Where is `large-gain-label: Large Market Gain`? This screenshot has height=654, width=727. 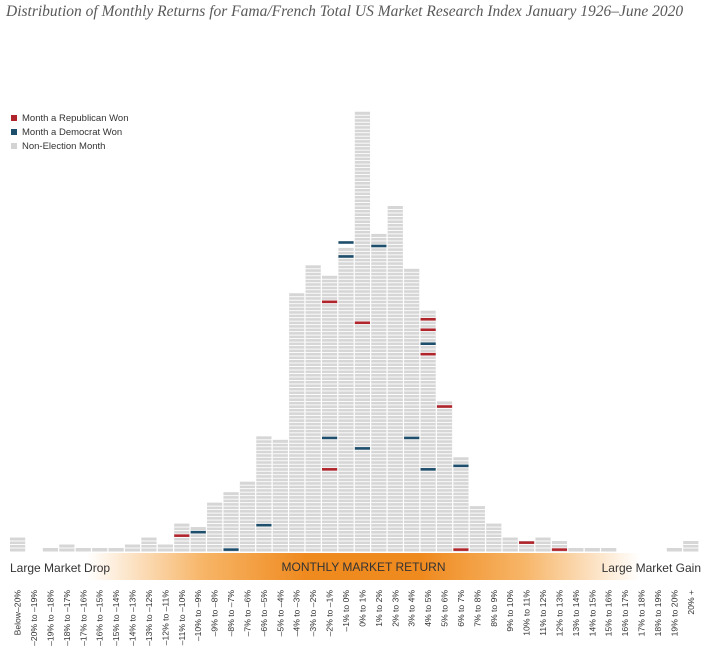 large-gain-label: Large Market Gain is located at coordinates (651, 568).